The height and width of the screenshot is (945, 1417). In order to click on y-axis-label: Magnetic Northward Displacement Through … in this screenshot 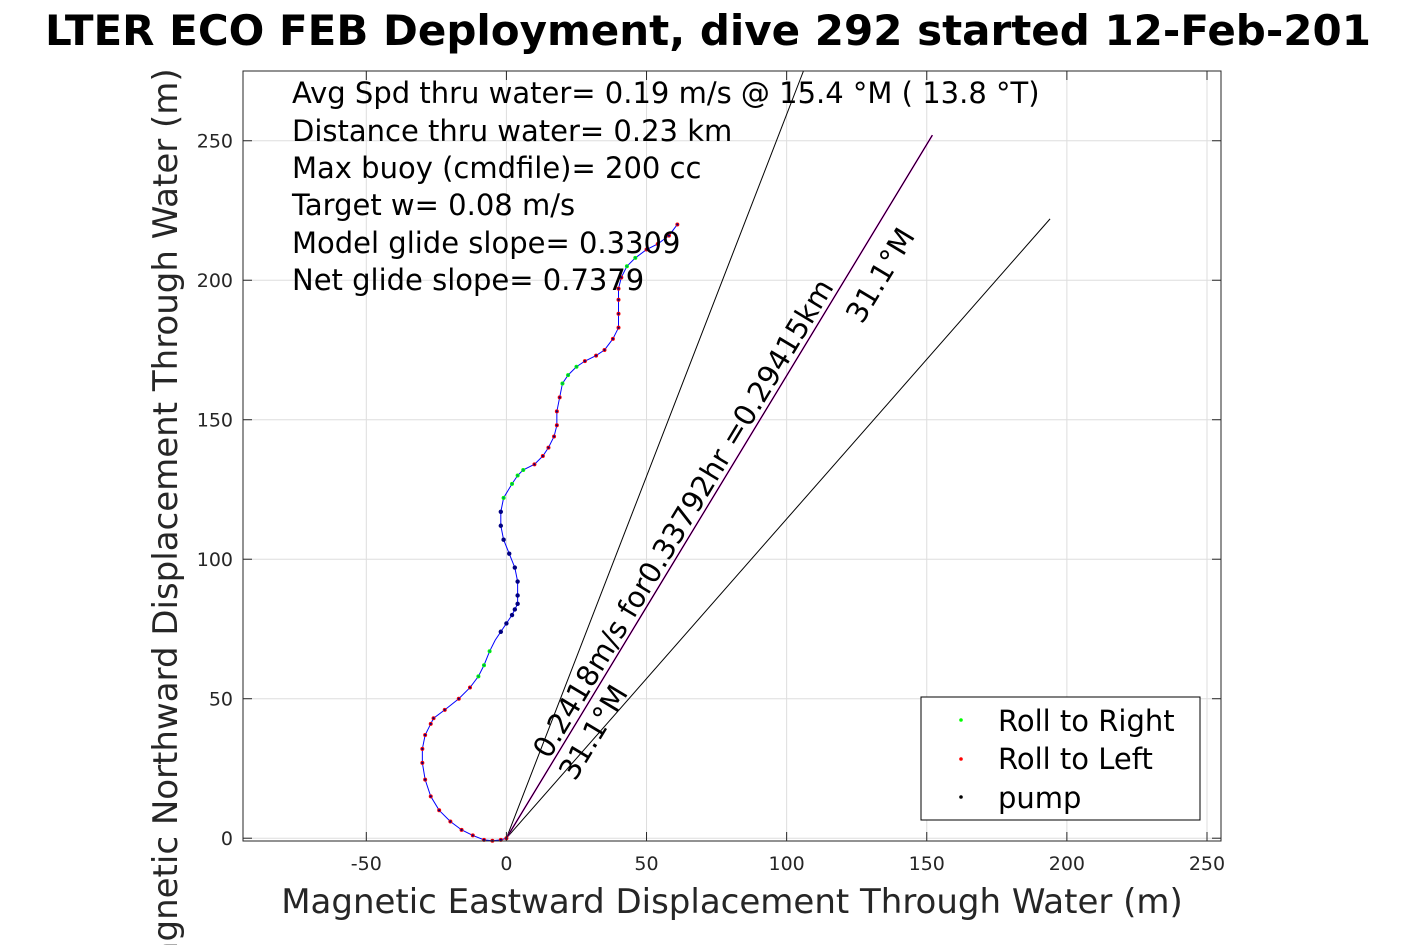, I will do `click(166, 506)`.